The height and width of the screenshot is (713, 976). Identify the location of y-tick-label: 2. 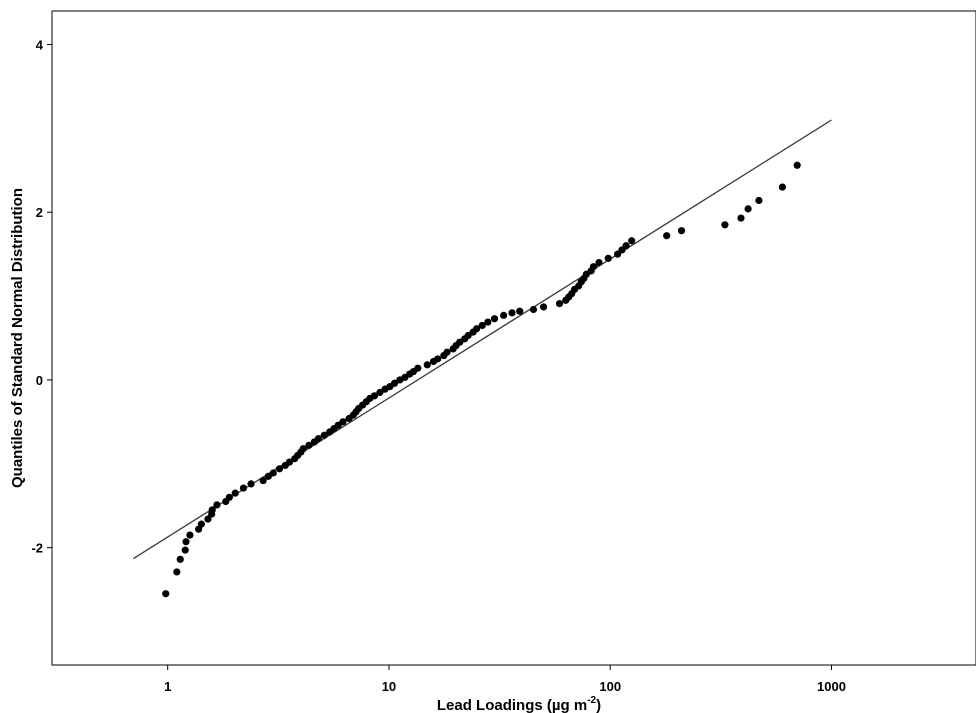
(39, 212).